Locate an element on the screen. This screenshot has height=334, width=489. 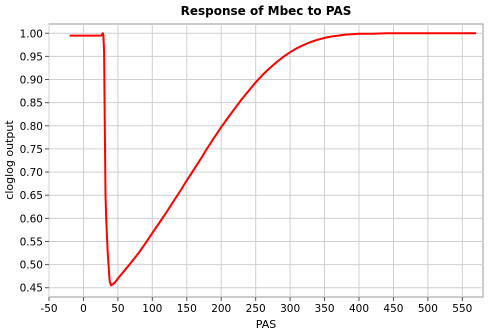
y-axis-label: cloglog output is located at coordinates (9, 160).